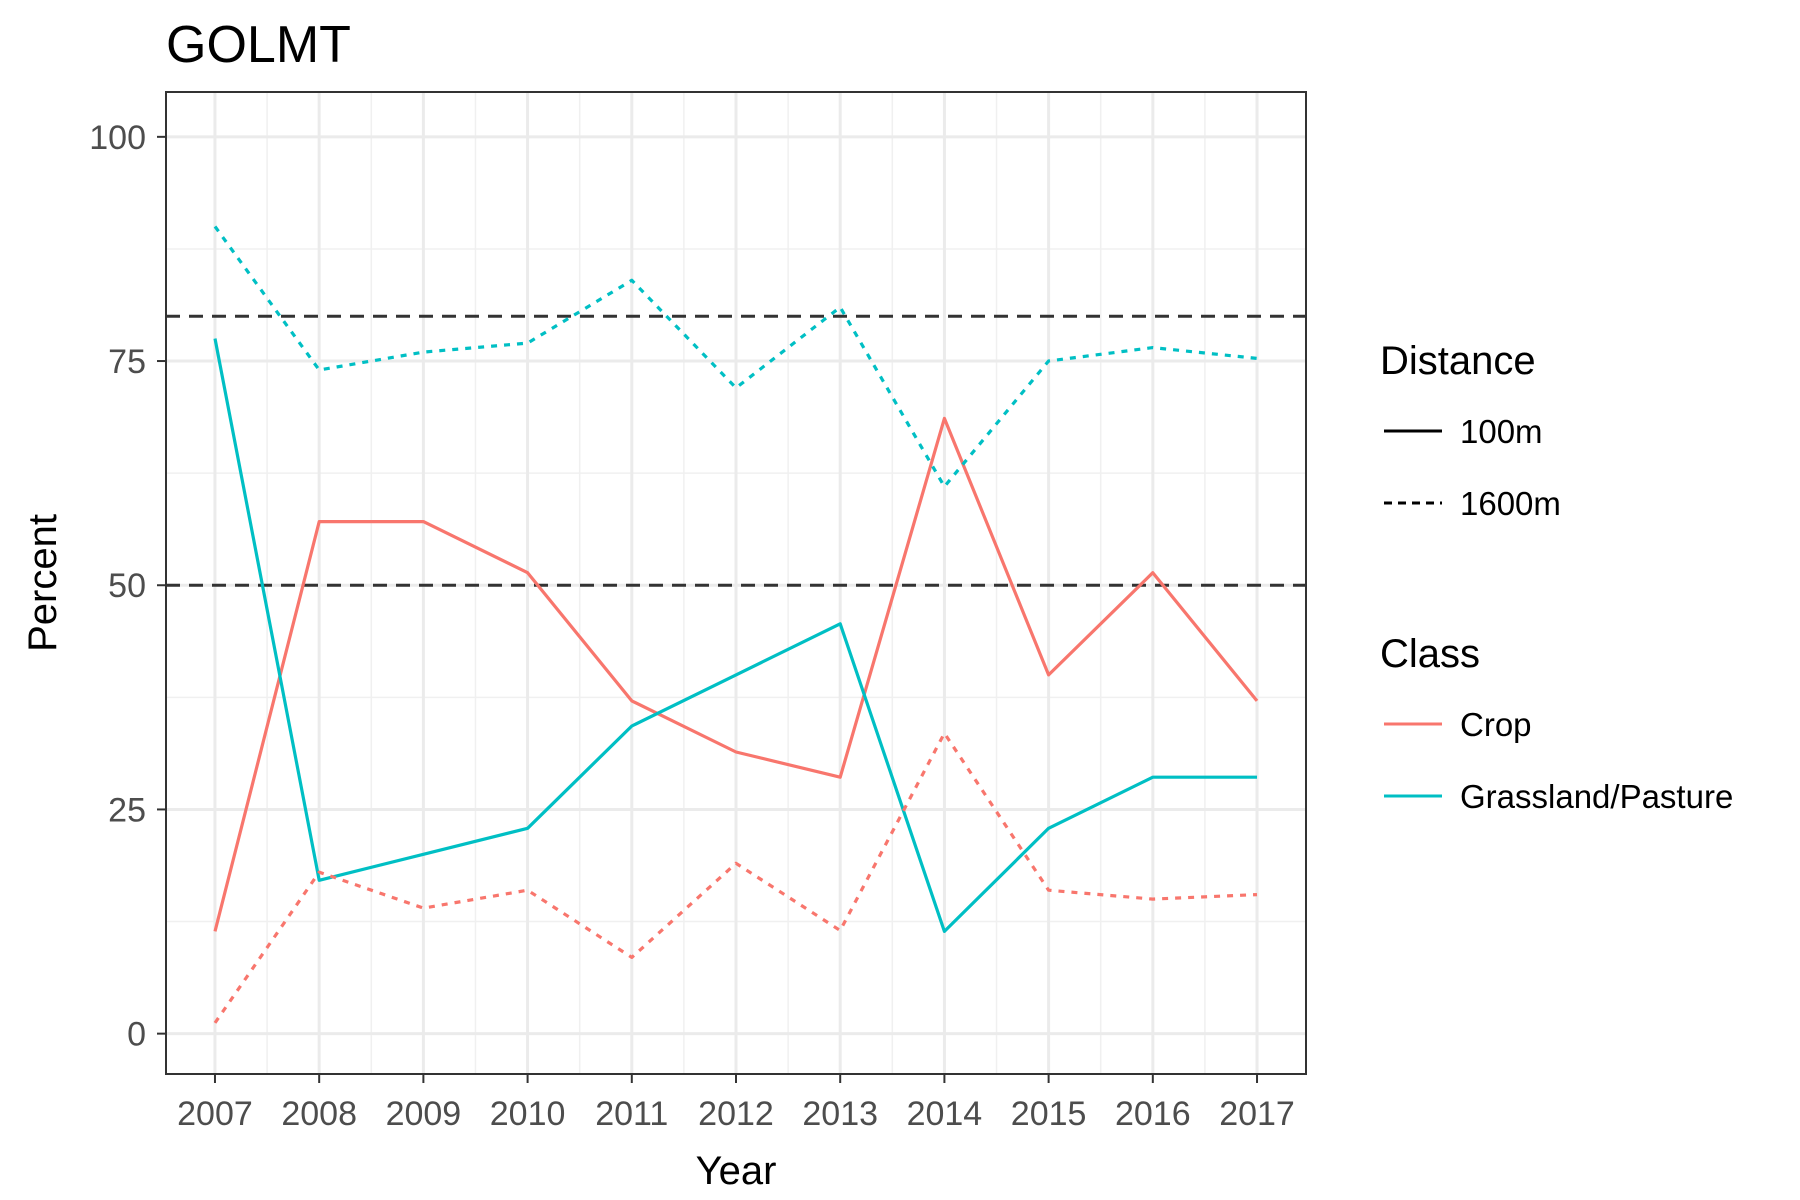  I want to click on x-tick-label: 2013, so click(840, 1114).